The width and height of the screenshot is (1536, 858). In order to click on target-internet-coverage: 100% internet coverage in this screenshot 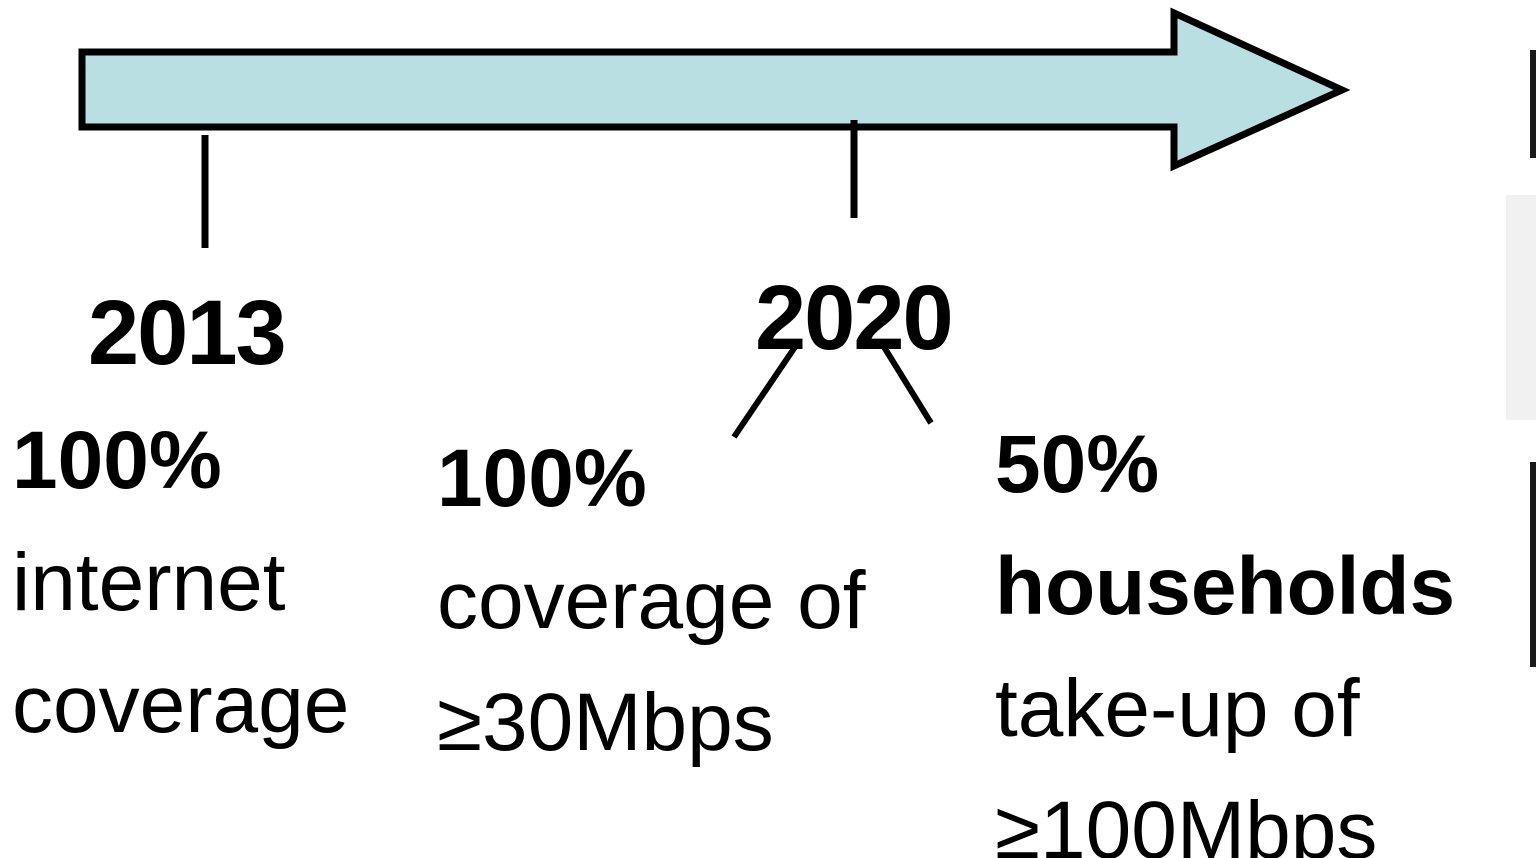, I will do `click(180, 583)`.